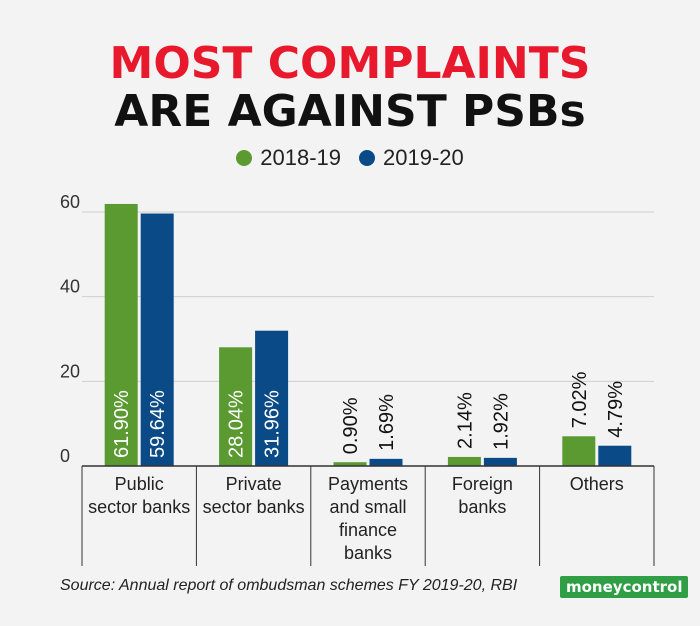 Image resolution: width=700 pixels, height=626 pixels. Describe the element at coordinates (482, 507) in the screenshot. I see `category-label-3-1: banks` at that location.